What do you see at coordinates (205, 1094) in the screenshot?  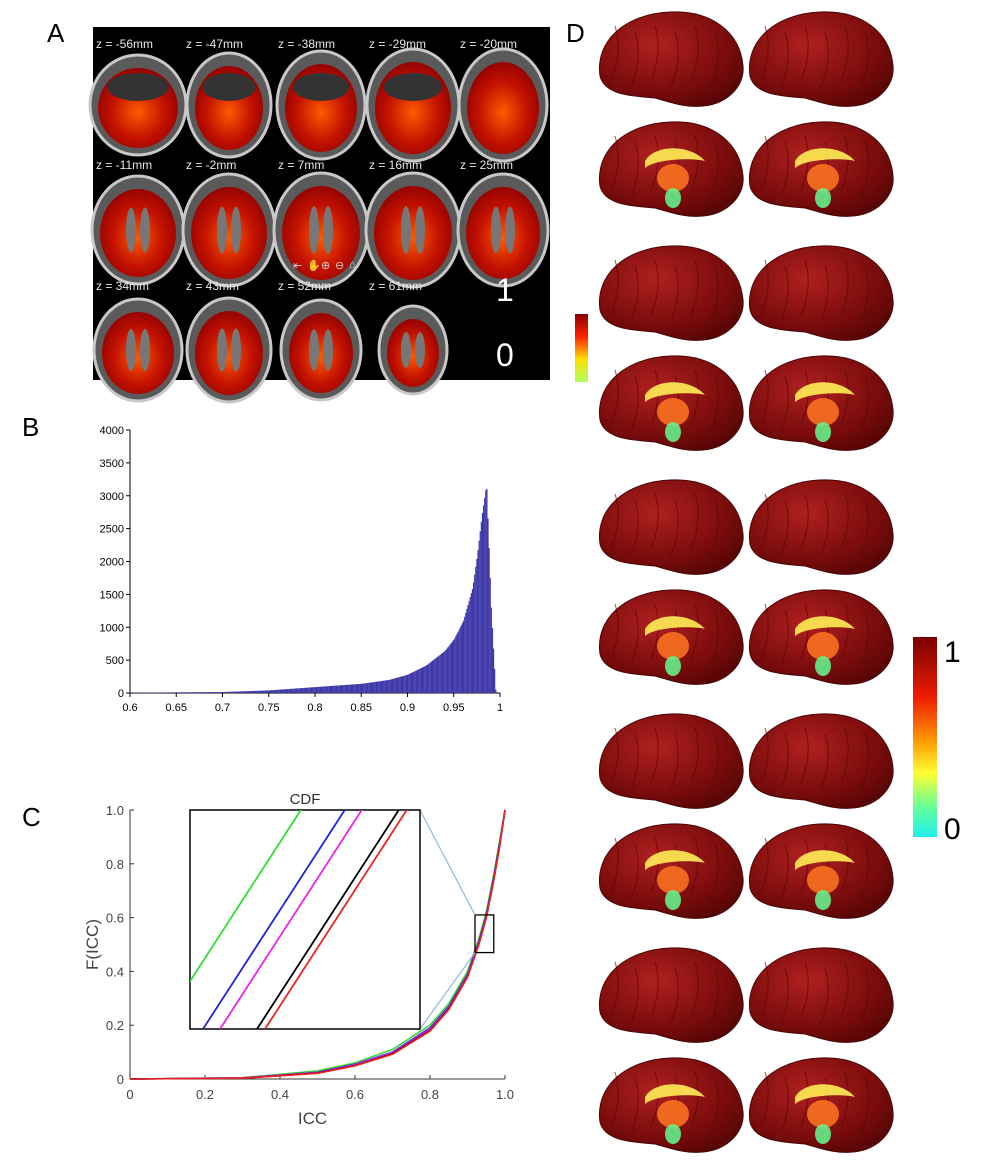 I see `x-tick-label: 0.2` at bounding box center [205, 1094].